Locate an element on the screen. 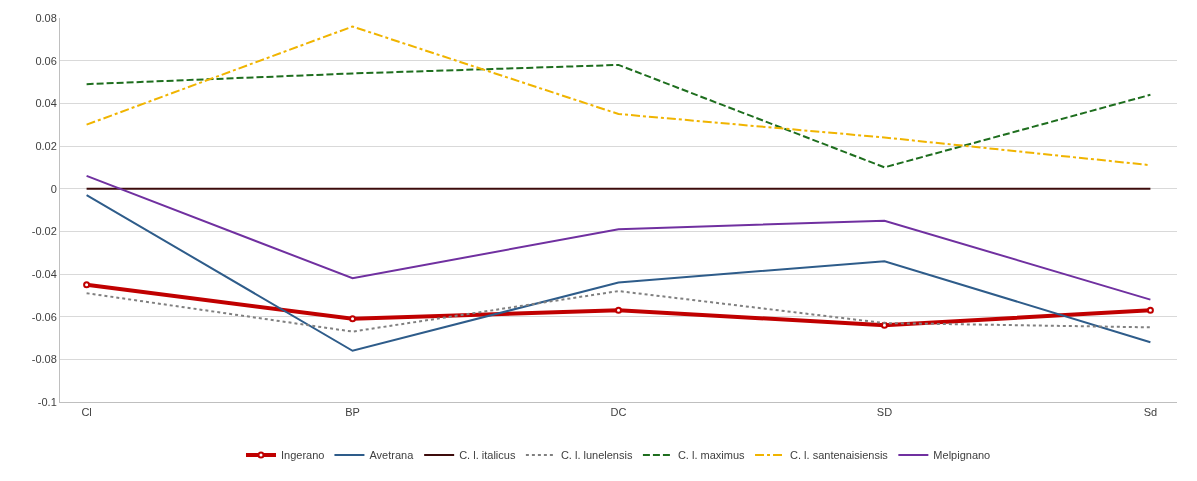 The height and width of the screenshot is (481, 1197). legend-label: C. l. italicus is located at coordinates (487, 455).